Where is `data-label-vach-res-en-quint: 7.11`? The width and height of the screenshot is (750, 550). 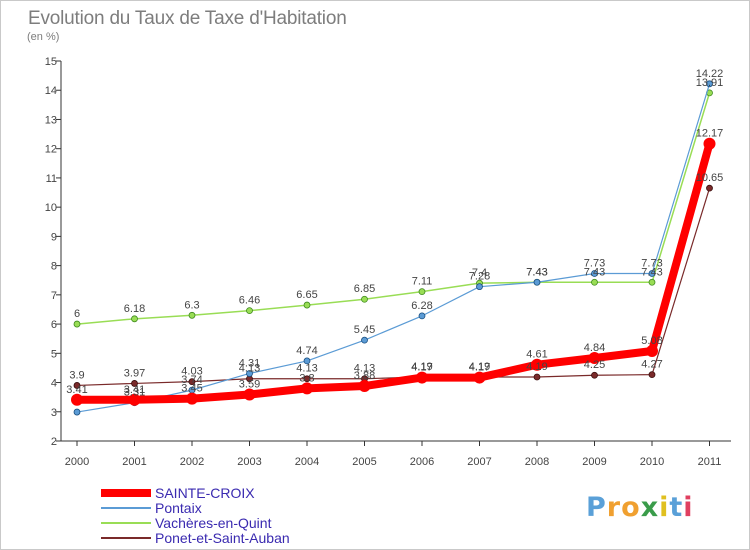 data-label-vach-res-en-quint: 7.11 is located at coordinates (422, 282).